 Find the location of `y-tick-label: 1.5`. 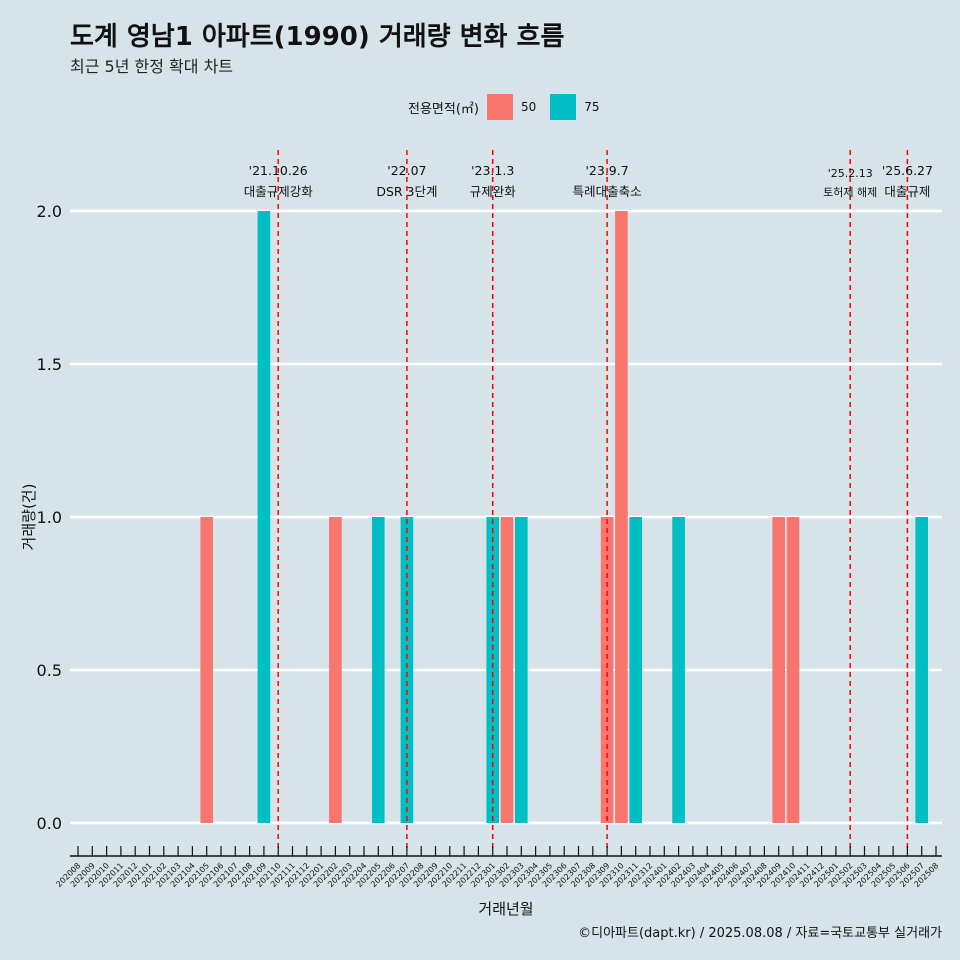

y-tick-label: 1.5 is located at coordinates (49, 364).